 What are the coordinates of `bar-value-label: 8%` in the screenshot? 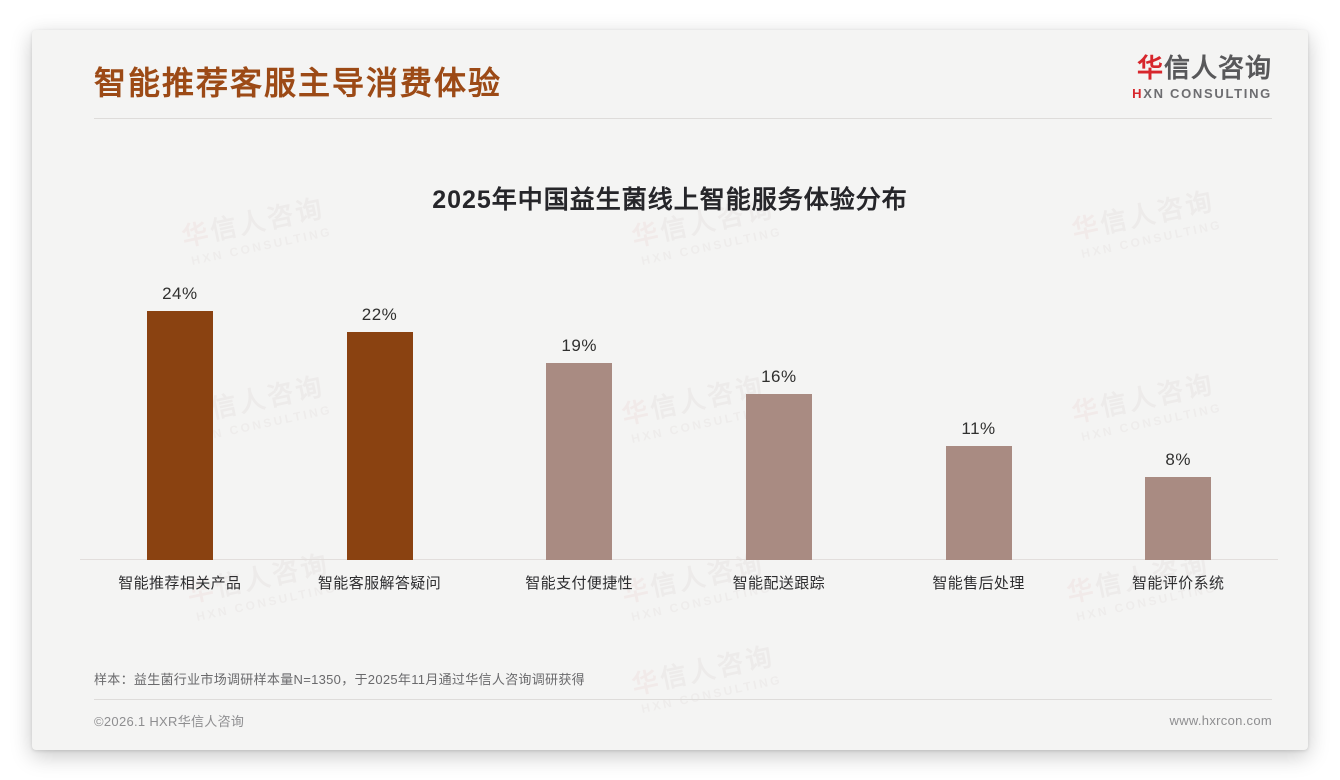 It's located at (1178, 459).